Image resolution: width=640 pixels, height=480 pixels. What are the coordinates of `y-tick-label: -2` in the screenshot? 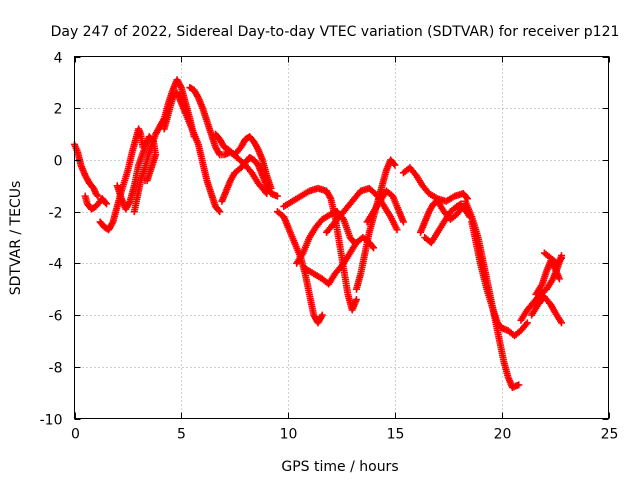 It's located at (56, 214).